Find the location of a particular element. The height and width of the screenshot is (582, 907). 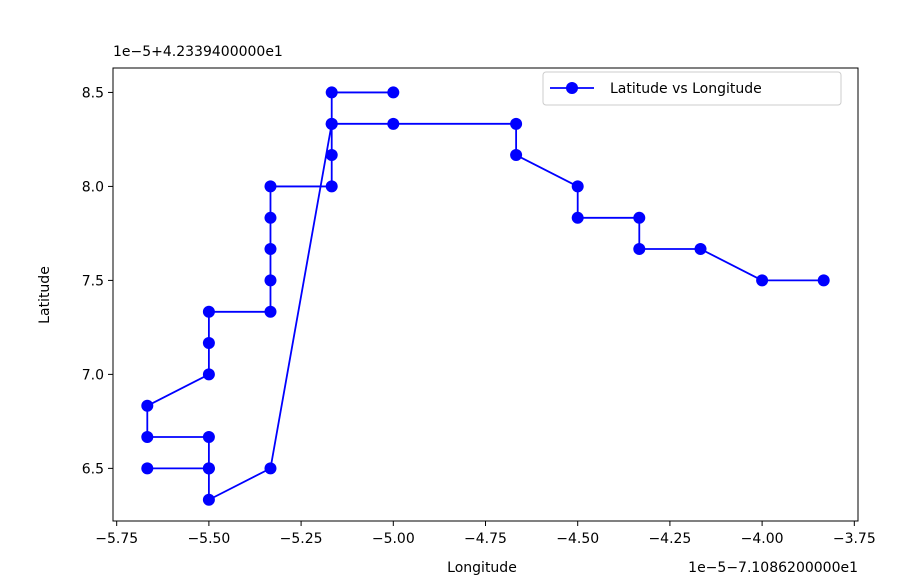

y-axis-ticks: 6.5 7.0 7.5 8.0 8.5 is located at coordinates (97, 281).